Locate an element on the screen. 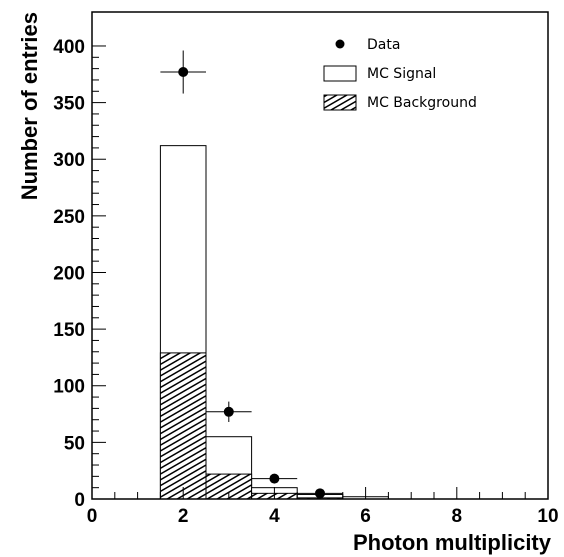 The width and height of the screenshot is (564, 557). y-tick-label: 150 is located at coordinates (69, 330).